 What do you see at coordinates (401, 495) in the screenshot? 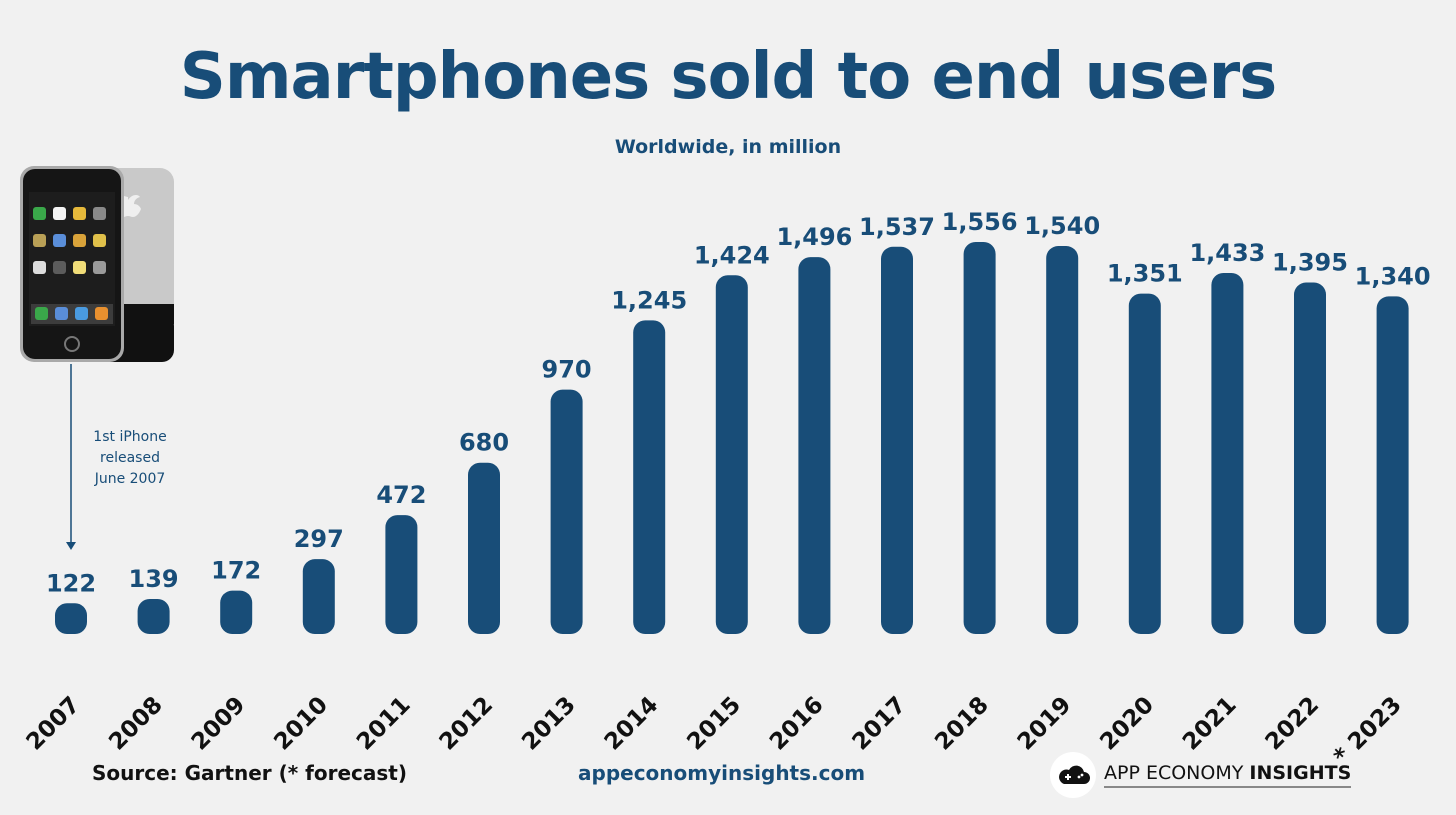
I see `bar-value-label: 472` at bounding box center [401, 495].